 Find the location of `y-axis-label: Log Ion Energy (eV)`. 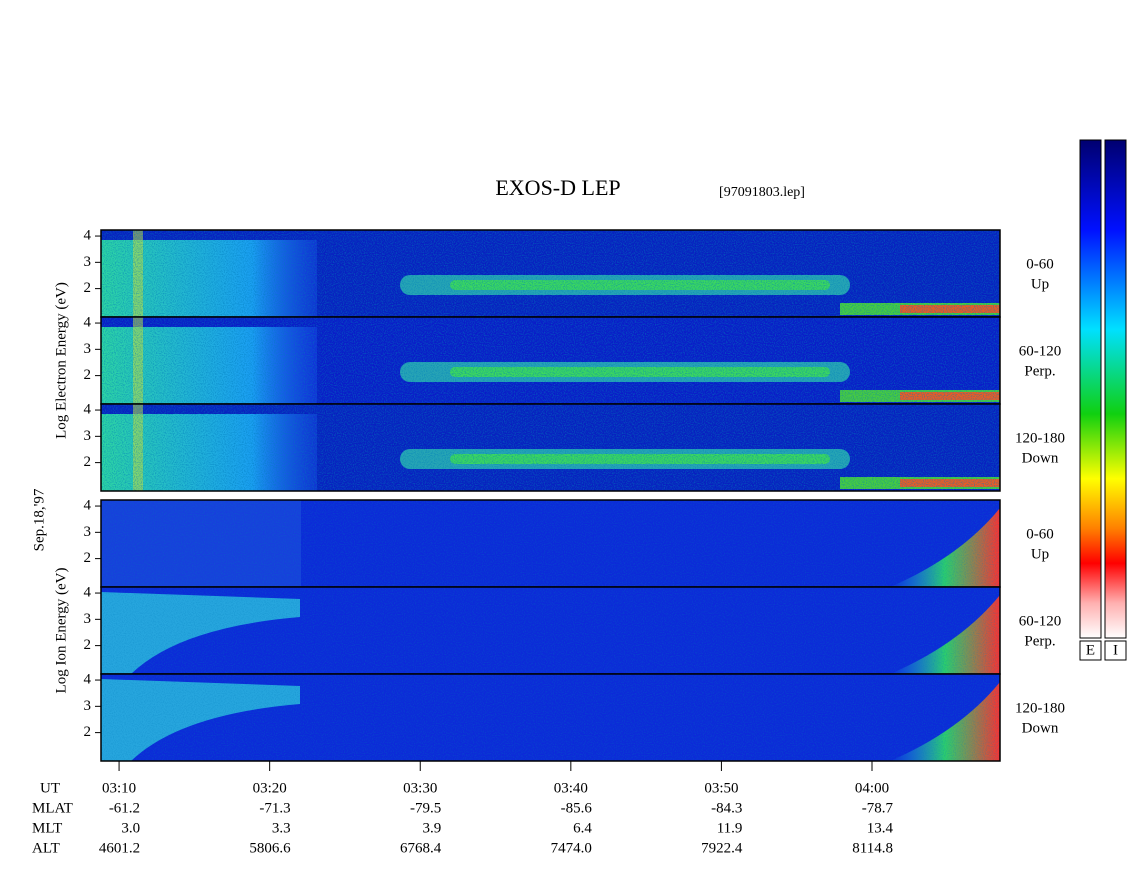

y-axis-label: Log Ion Energy (eV) is located at coordinates (61, 631).